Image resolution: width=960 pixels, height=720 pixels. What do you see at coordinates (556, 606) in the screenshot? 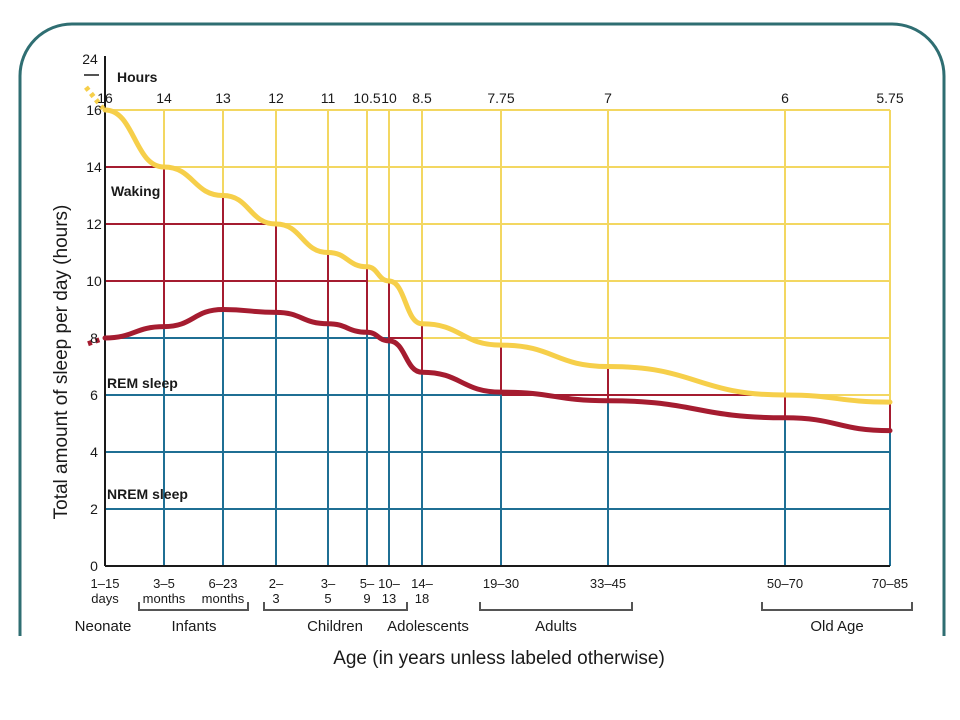
I see `bracket-adults` at bounding box center [556, 606].